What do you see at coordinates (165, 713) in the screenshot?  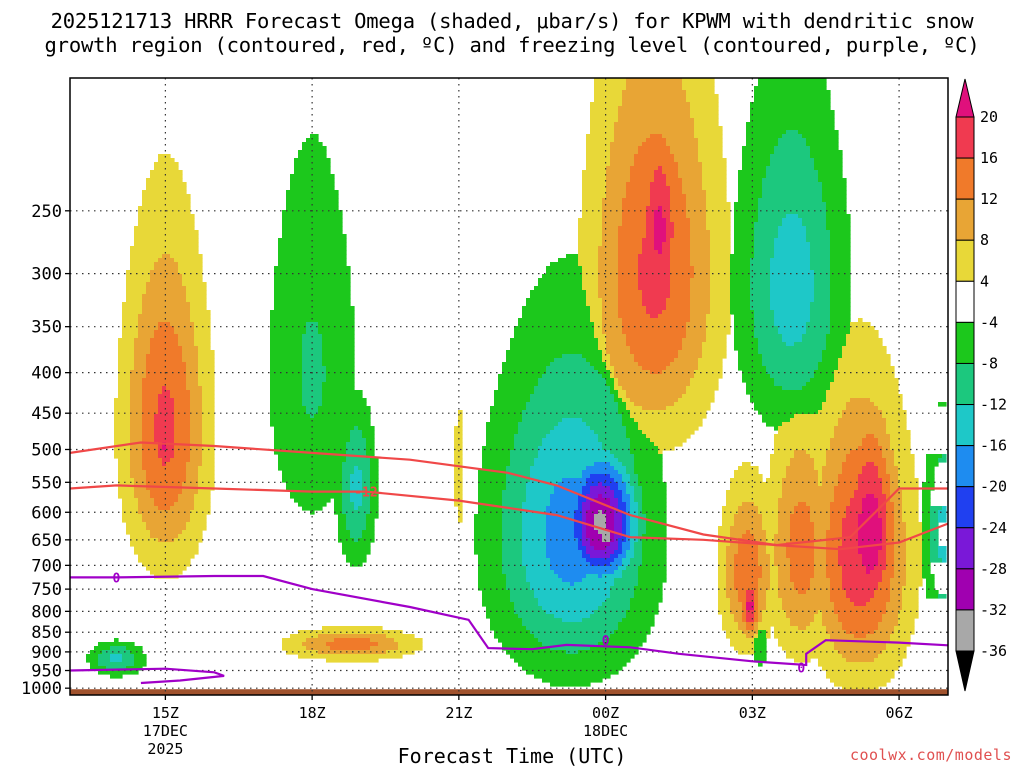 I see `x-tick-label: 15Z` at bounding box center [165, 713].